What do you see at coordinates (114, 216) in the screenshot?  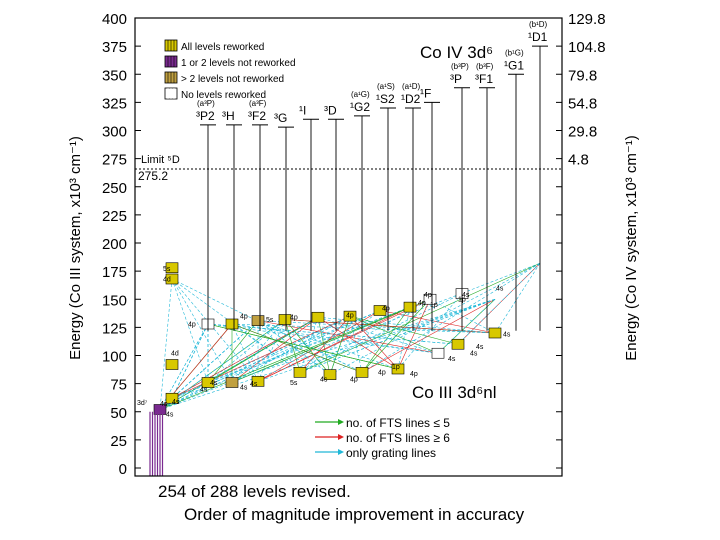 I see `left-tick-label: 225` at bounding box center [114, 216].